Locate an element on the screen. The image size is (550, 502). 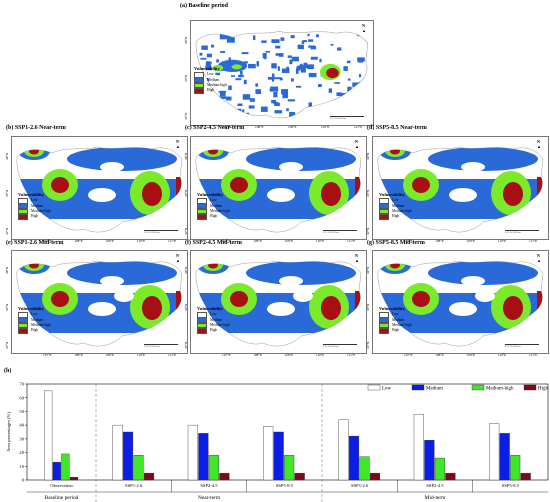
y-tick-label: 30 is located at coordinates (21, 438).